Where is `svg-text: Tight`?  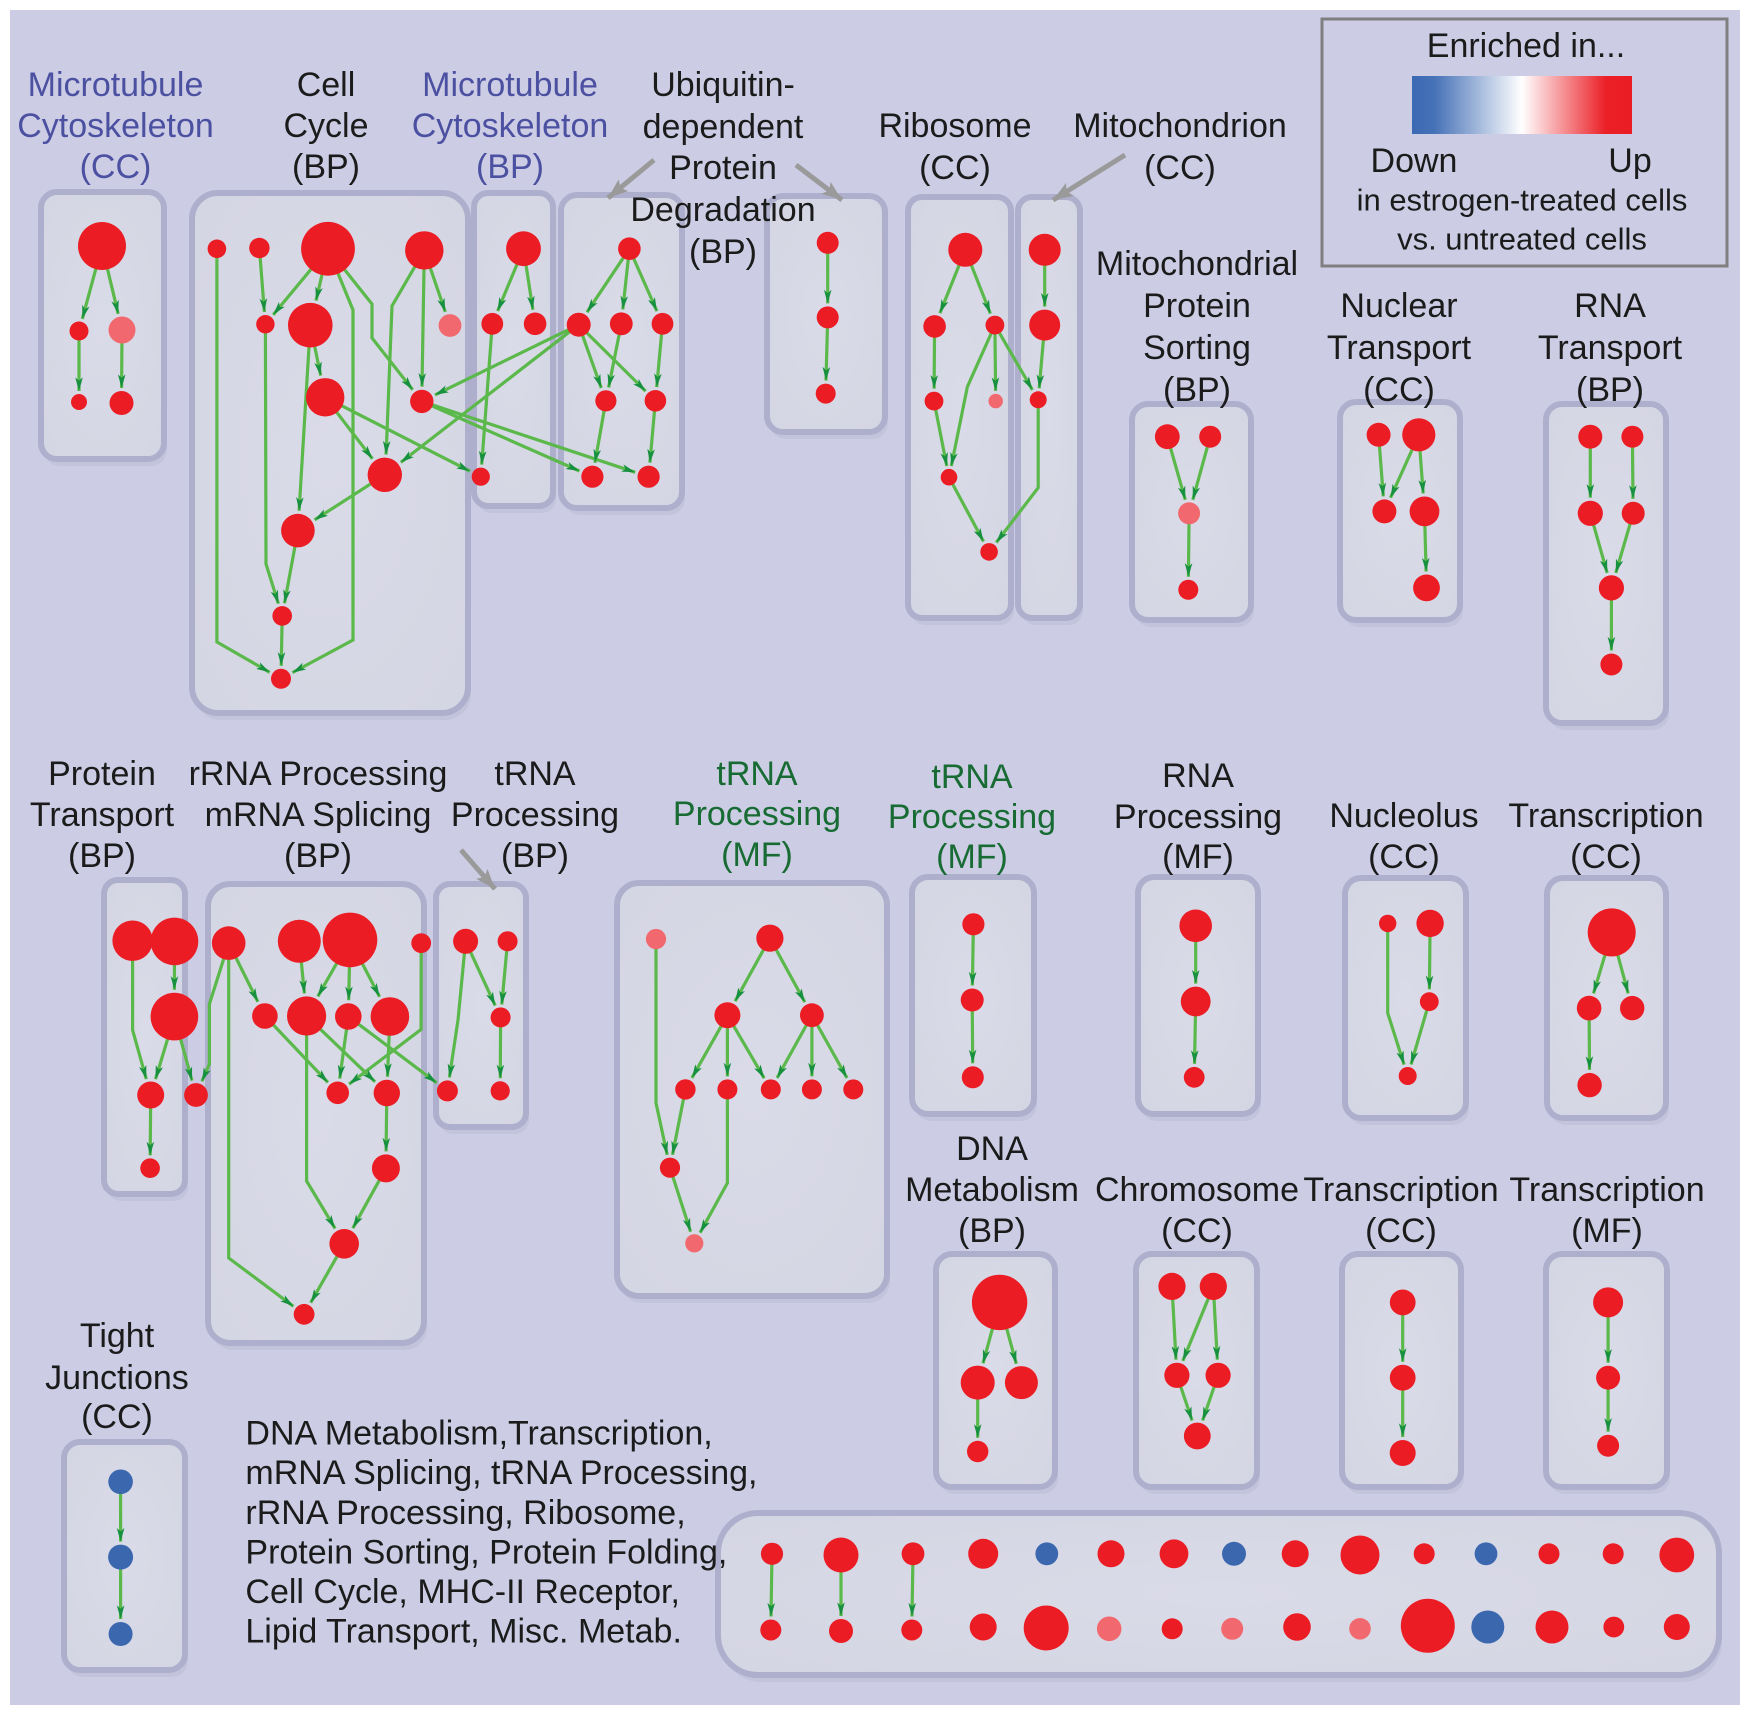
svg-text: Tight is located at coordinates (117, 1336).